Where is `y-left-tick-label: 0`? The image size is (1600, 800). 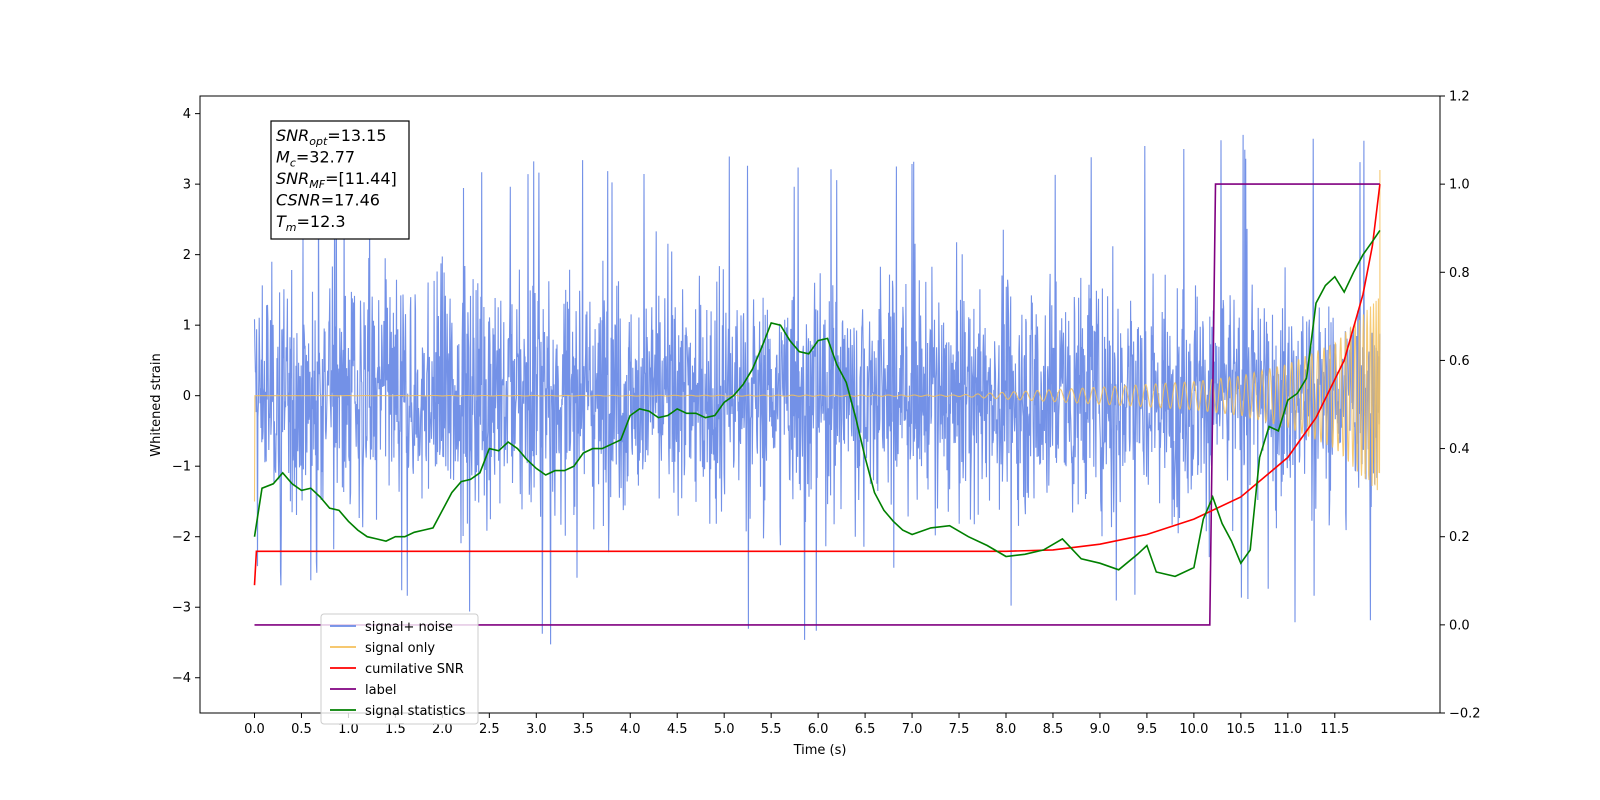
y-left-tick-label: 0 is located at coordinates (187, 396).